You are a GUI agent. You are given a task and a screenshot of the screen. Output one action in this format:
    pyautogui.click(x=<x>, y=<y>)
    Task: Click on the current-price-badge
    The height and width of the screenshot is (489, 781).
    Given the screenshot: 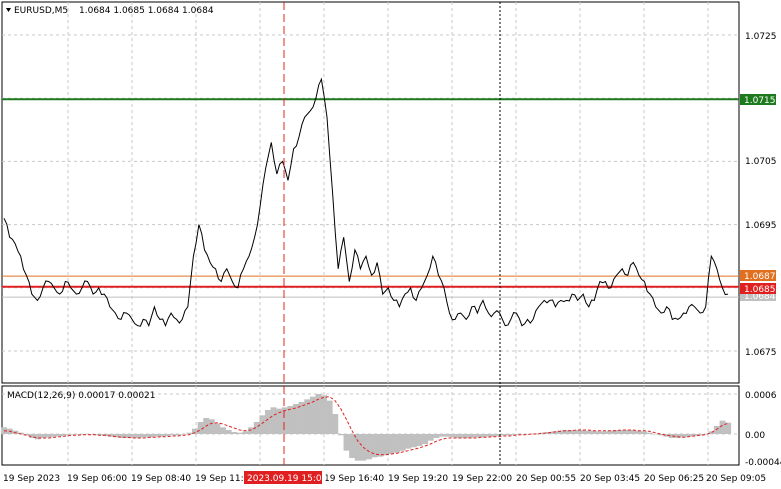 What is the action you would take?
    pyautogui.click(x=758, y=295)
    